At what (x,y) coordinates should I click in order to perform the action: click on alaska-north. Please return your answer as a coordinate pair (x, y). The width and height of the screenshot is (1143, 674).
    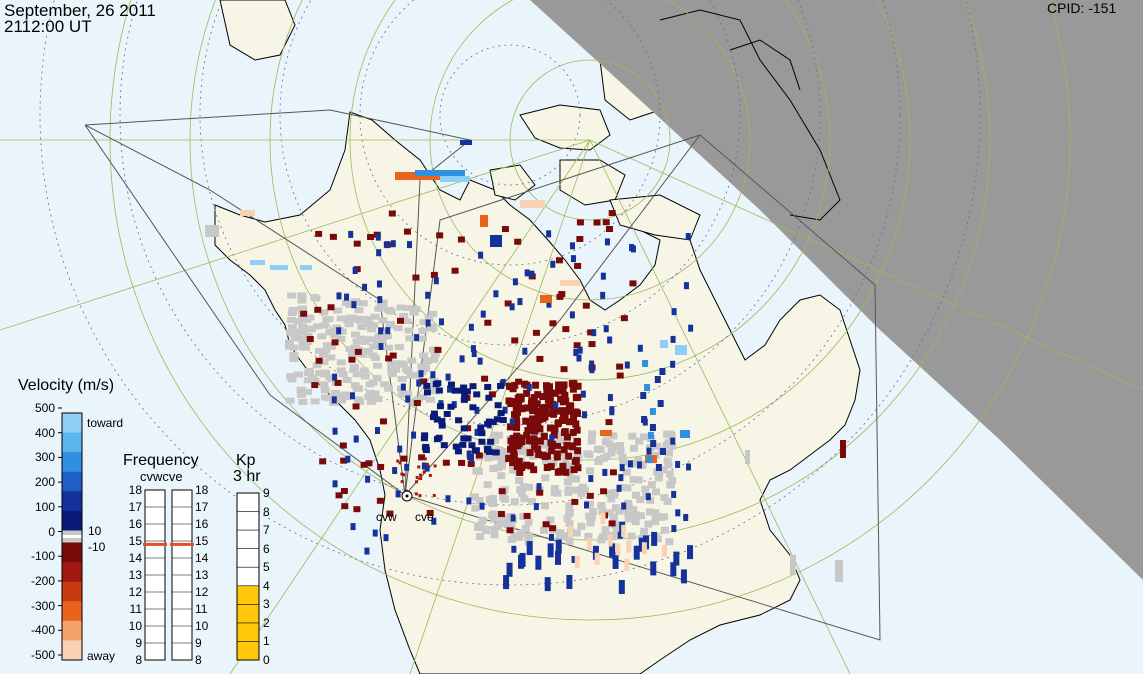
    Looking at the image, I should click on (257, 30).